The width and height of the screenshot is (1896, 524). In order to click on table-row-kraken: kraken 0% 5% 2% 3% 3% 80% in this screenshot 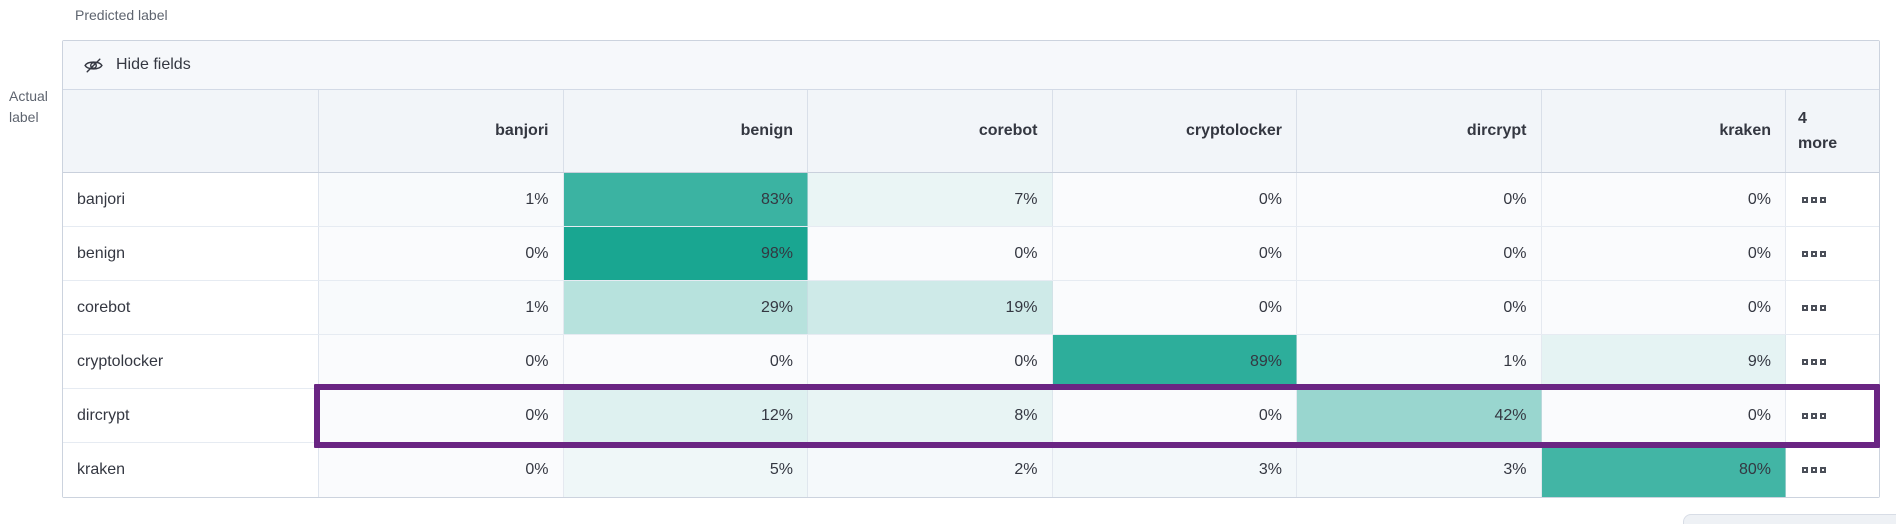, I will do `click(971, 470)`.